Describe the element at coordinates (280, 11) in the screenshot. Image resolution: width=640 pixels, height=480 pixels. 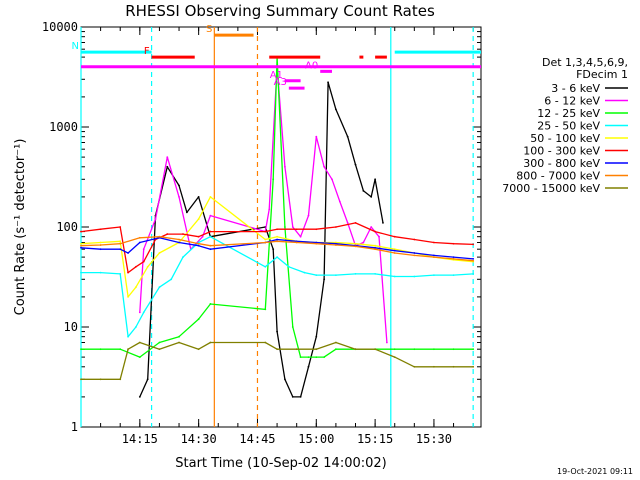
I see `chart-title: RHESSI Observing Summary Count Rates` at that location.